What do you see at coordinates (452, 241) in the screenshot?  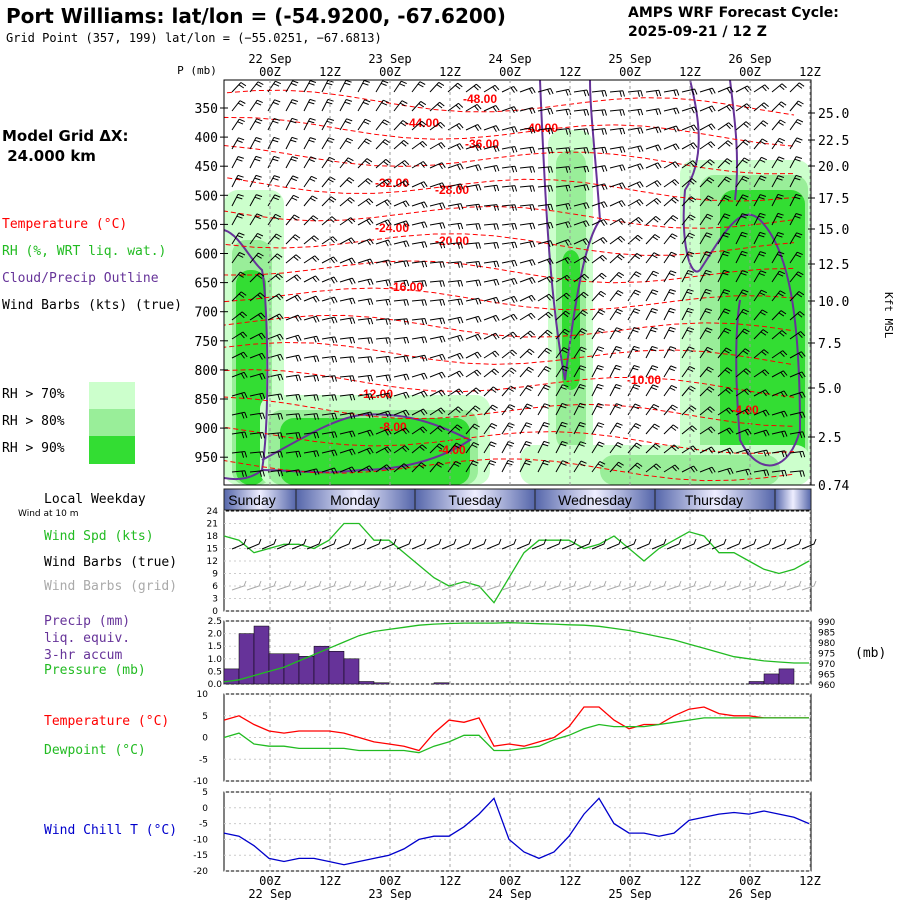 I see `temperature-label: -20.00` at bounding box center [452, 241].